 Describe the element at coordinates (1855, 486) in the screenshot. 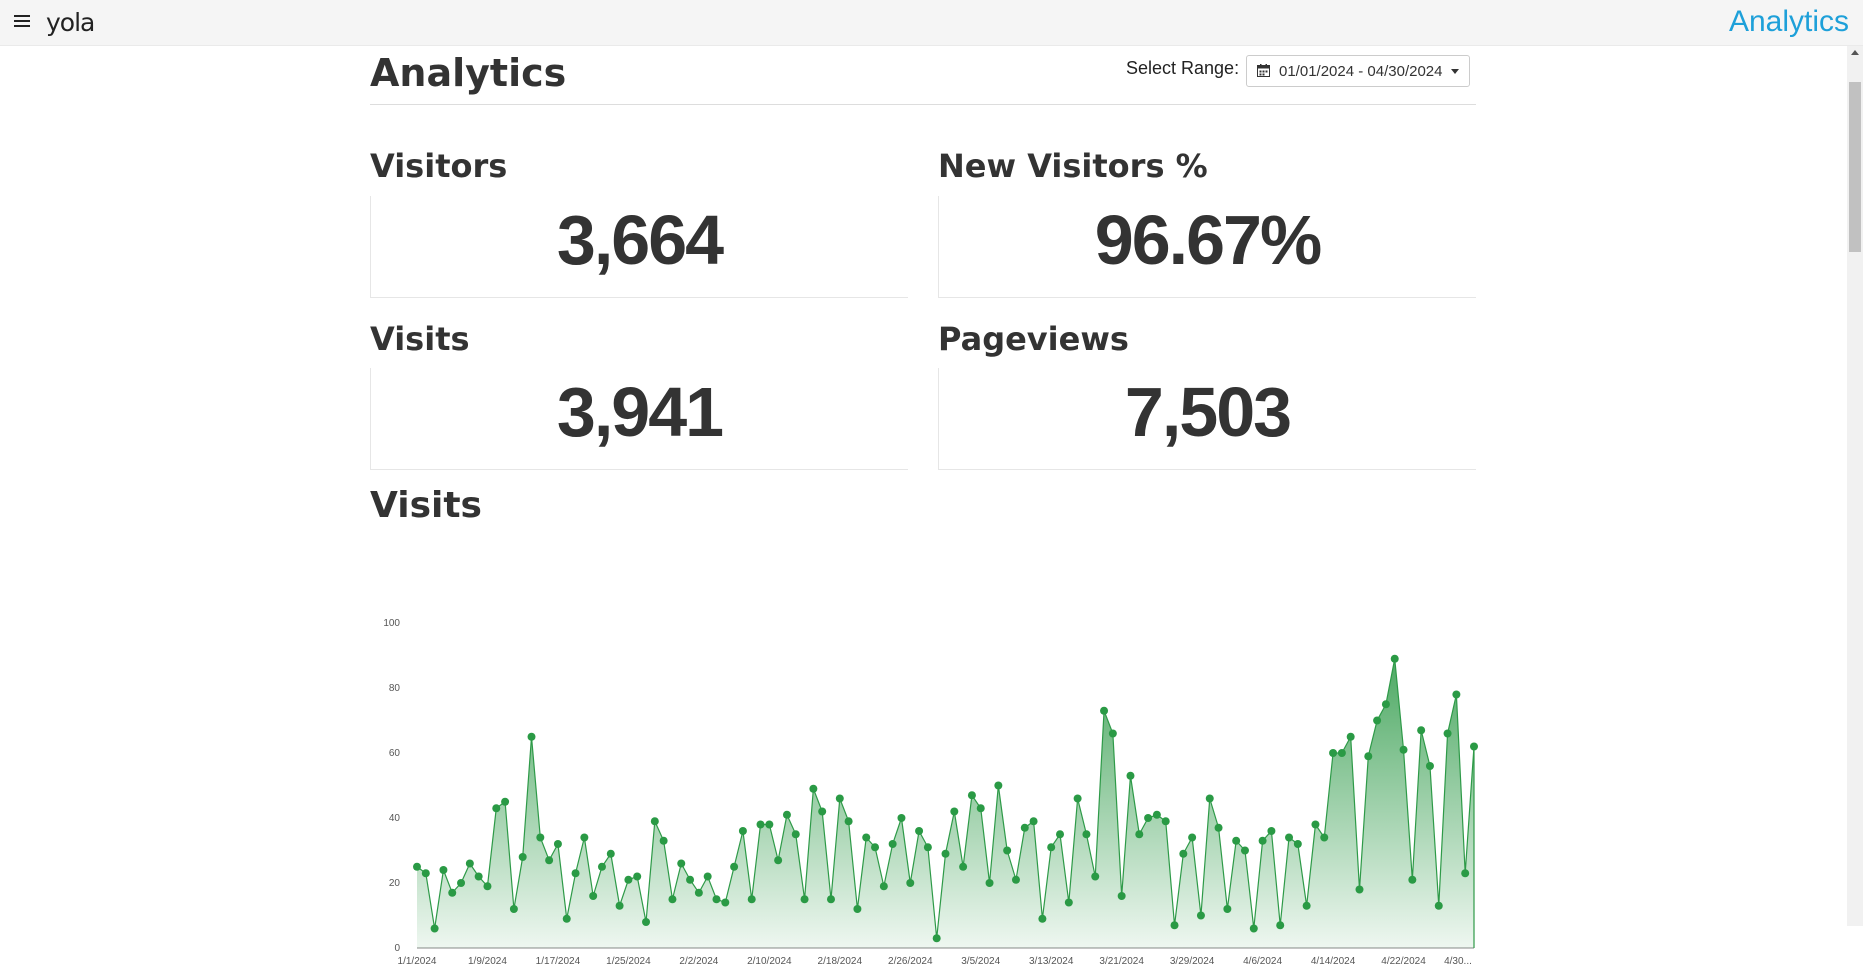

I see `vertical-scrollbar` at that location.